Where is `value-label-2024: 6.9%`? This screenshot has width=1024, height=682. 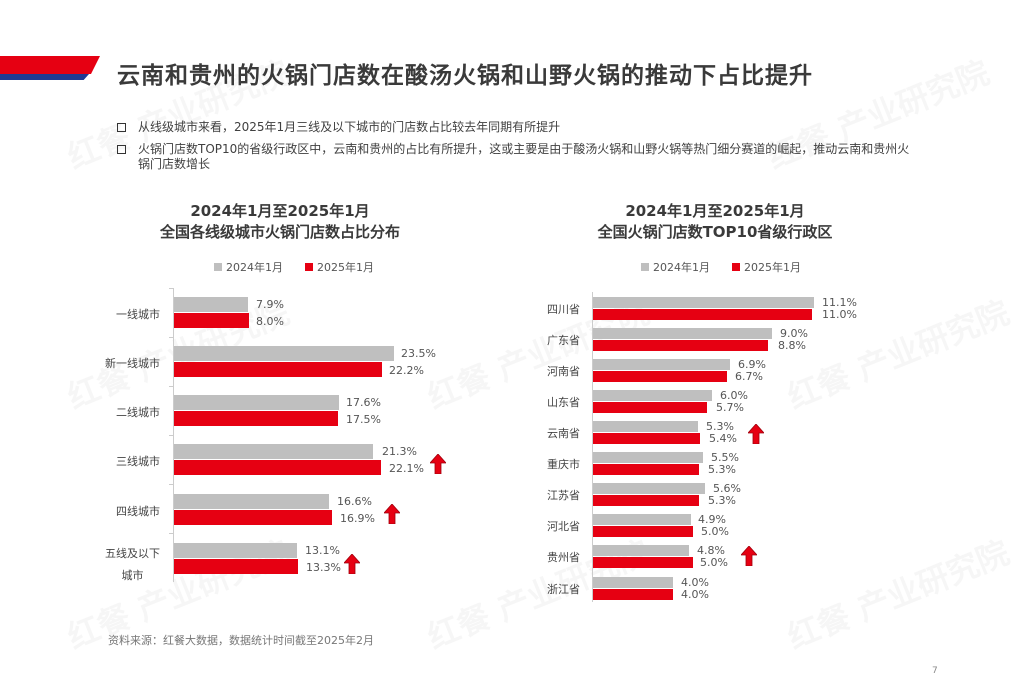 value-label-2024: 6.9% is located at coordinates (752, 364).